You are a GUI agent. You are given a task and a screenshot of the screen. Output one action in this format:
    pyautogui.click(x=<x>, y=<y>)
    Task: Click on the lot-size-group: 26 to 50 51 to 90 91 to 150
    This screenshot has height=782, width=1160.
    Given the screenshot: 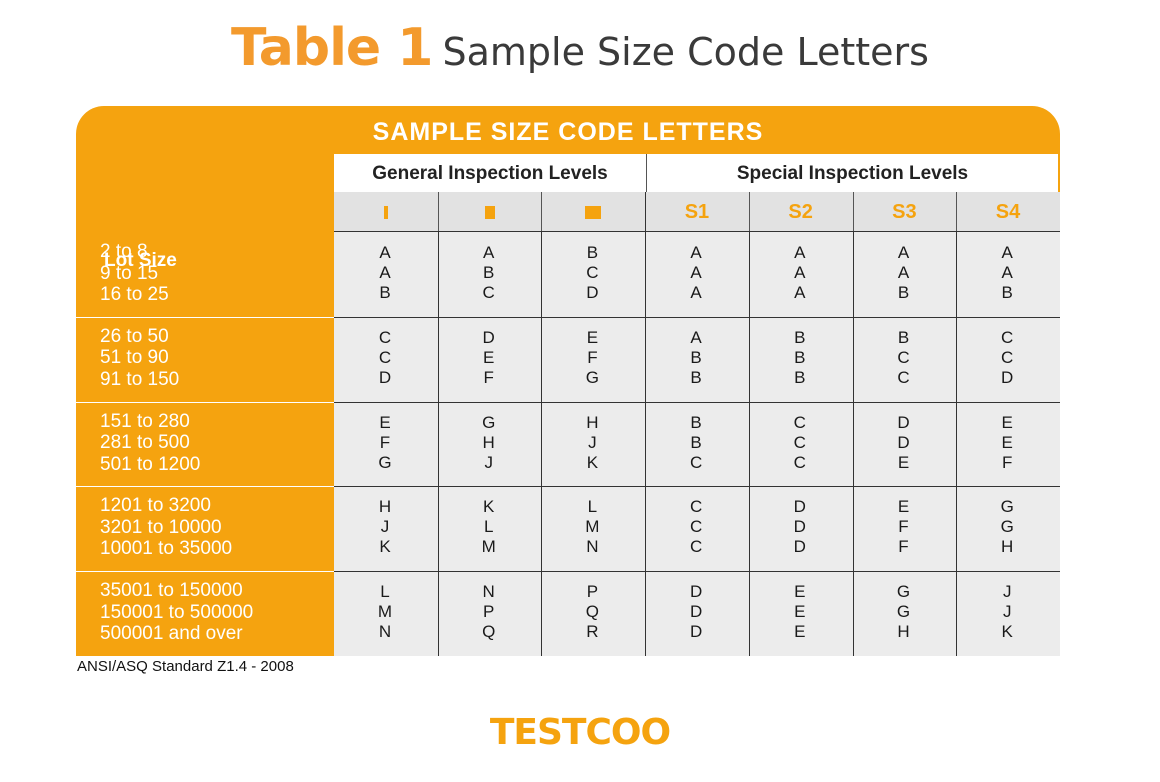 What is the action you would take?
    pyautogui.click(x=139, y=358)
    